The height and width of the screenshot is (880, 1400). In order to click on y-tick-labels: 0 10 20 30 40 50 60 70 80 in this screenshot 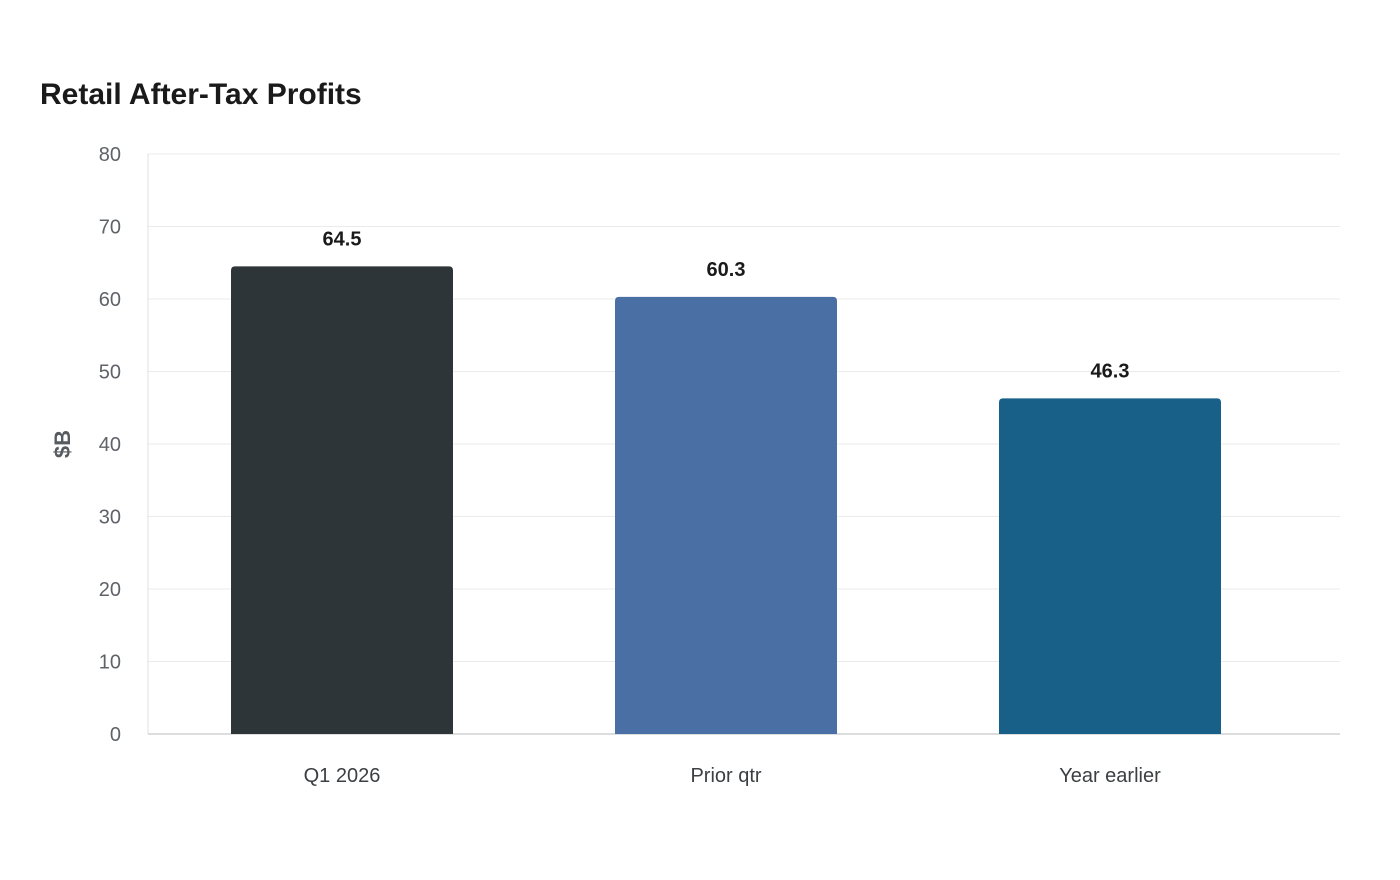, I will do `click(110, 445)`.